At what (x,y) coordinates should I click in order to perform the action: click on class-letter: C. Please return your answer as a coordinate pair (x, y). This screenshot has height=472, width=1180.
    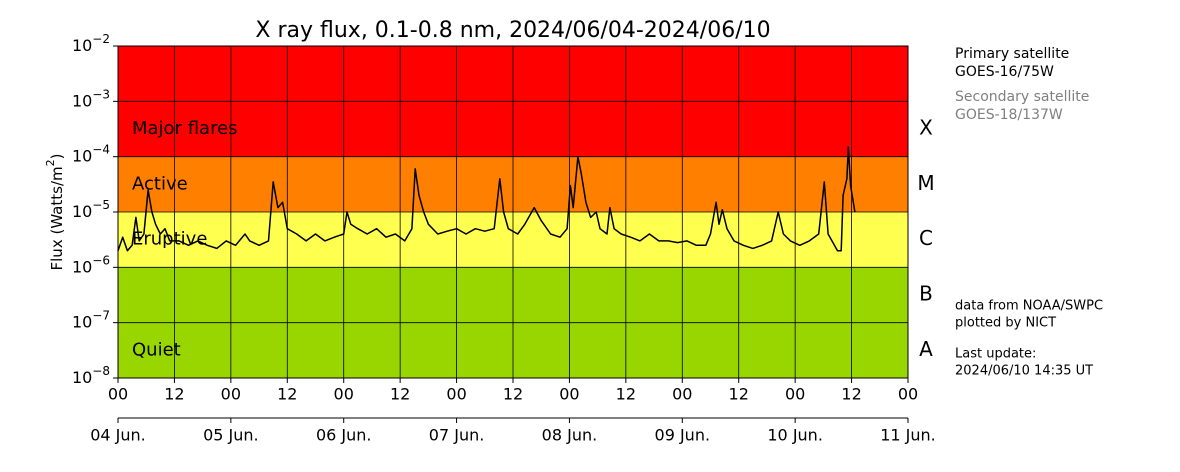
    Looking at the image, I should click on (926, 238).